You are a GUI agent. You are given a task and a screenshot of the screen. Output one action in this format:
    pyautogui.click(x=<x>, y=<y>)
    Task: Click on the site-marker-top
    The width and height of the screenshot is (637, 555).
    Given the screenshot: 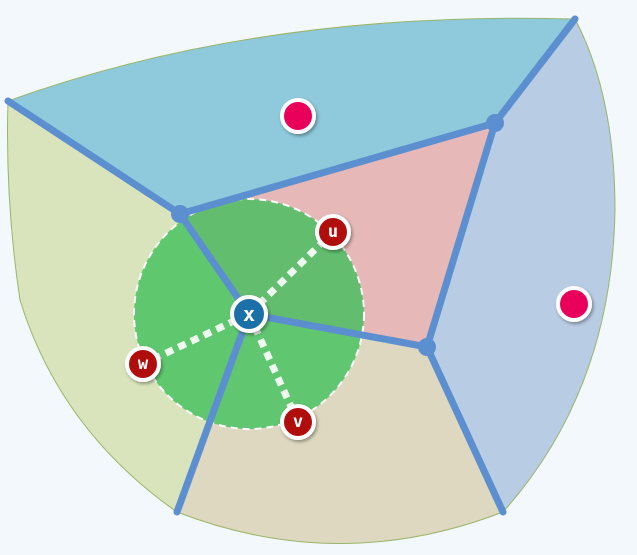 What is the action you would take?
    pyautogui.click(x=298, y=116)
    